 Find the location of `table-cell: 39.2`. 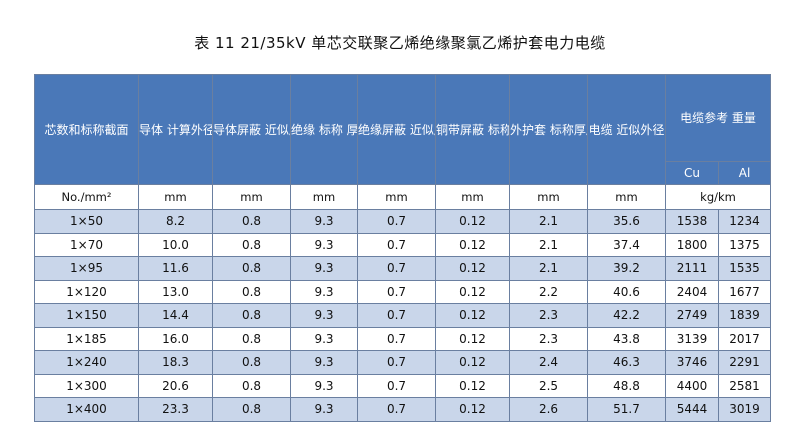

table-cell: 39.2 is located at coordinates (626, 268).